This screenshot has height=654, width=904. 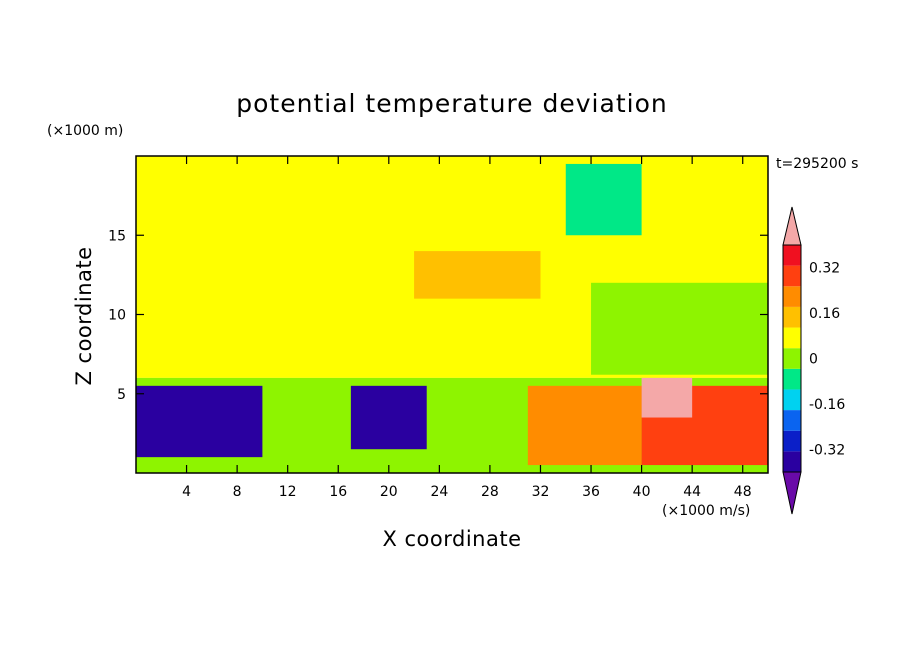 I want to click on x-tick-label: 40, so click(x=642, y=492).